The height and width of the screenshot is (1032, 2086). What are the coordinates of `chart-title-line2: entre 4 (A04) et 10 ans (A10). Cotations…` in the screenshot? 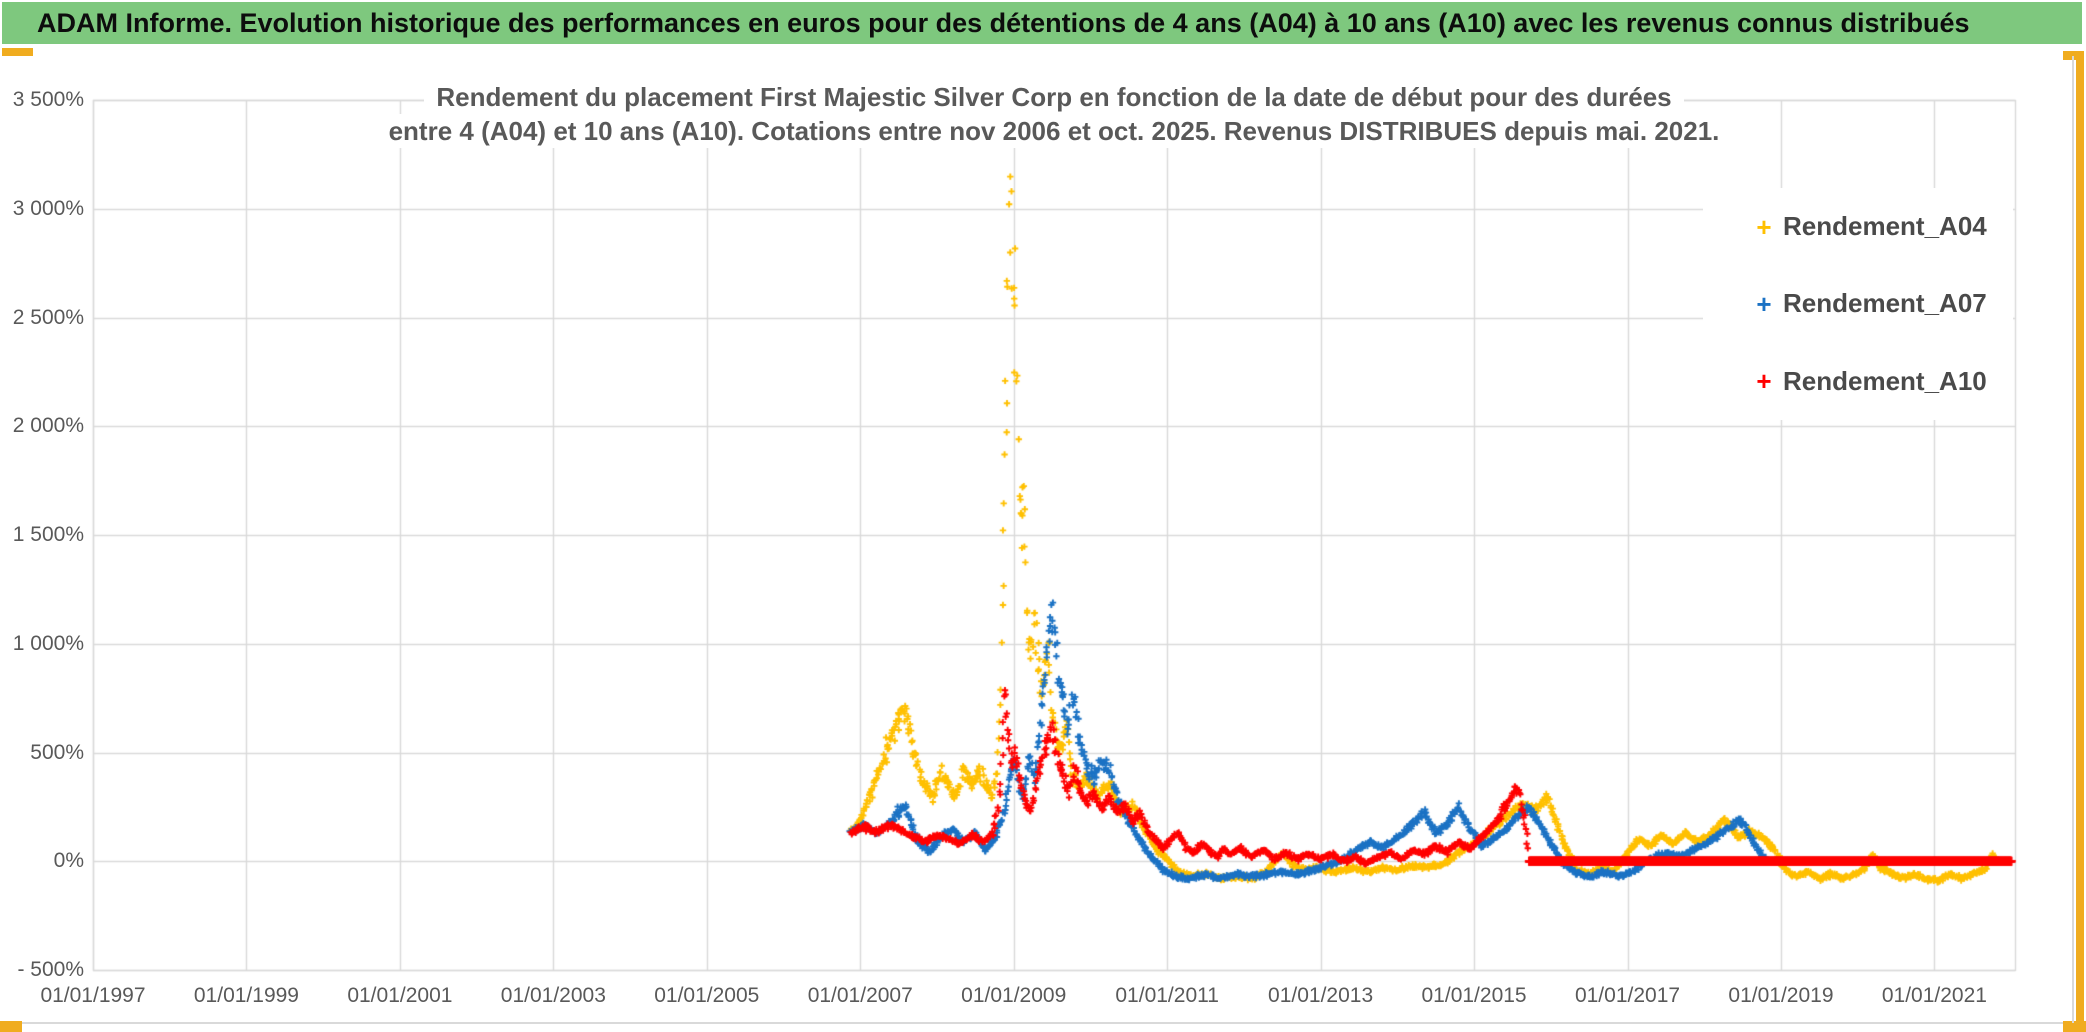 It's located at (1054, 131).